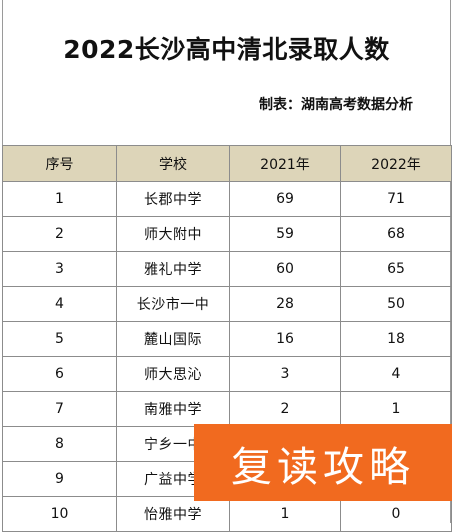 Image resolution: width=453 pixels, height=532 pixels. I want to click on row-school: 长沙市一中, so click(173, 304).